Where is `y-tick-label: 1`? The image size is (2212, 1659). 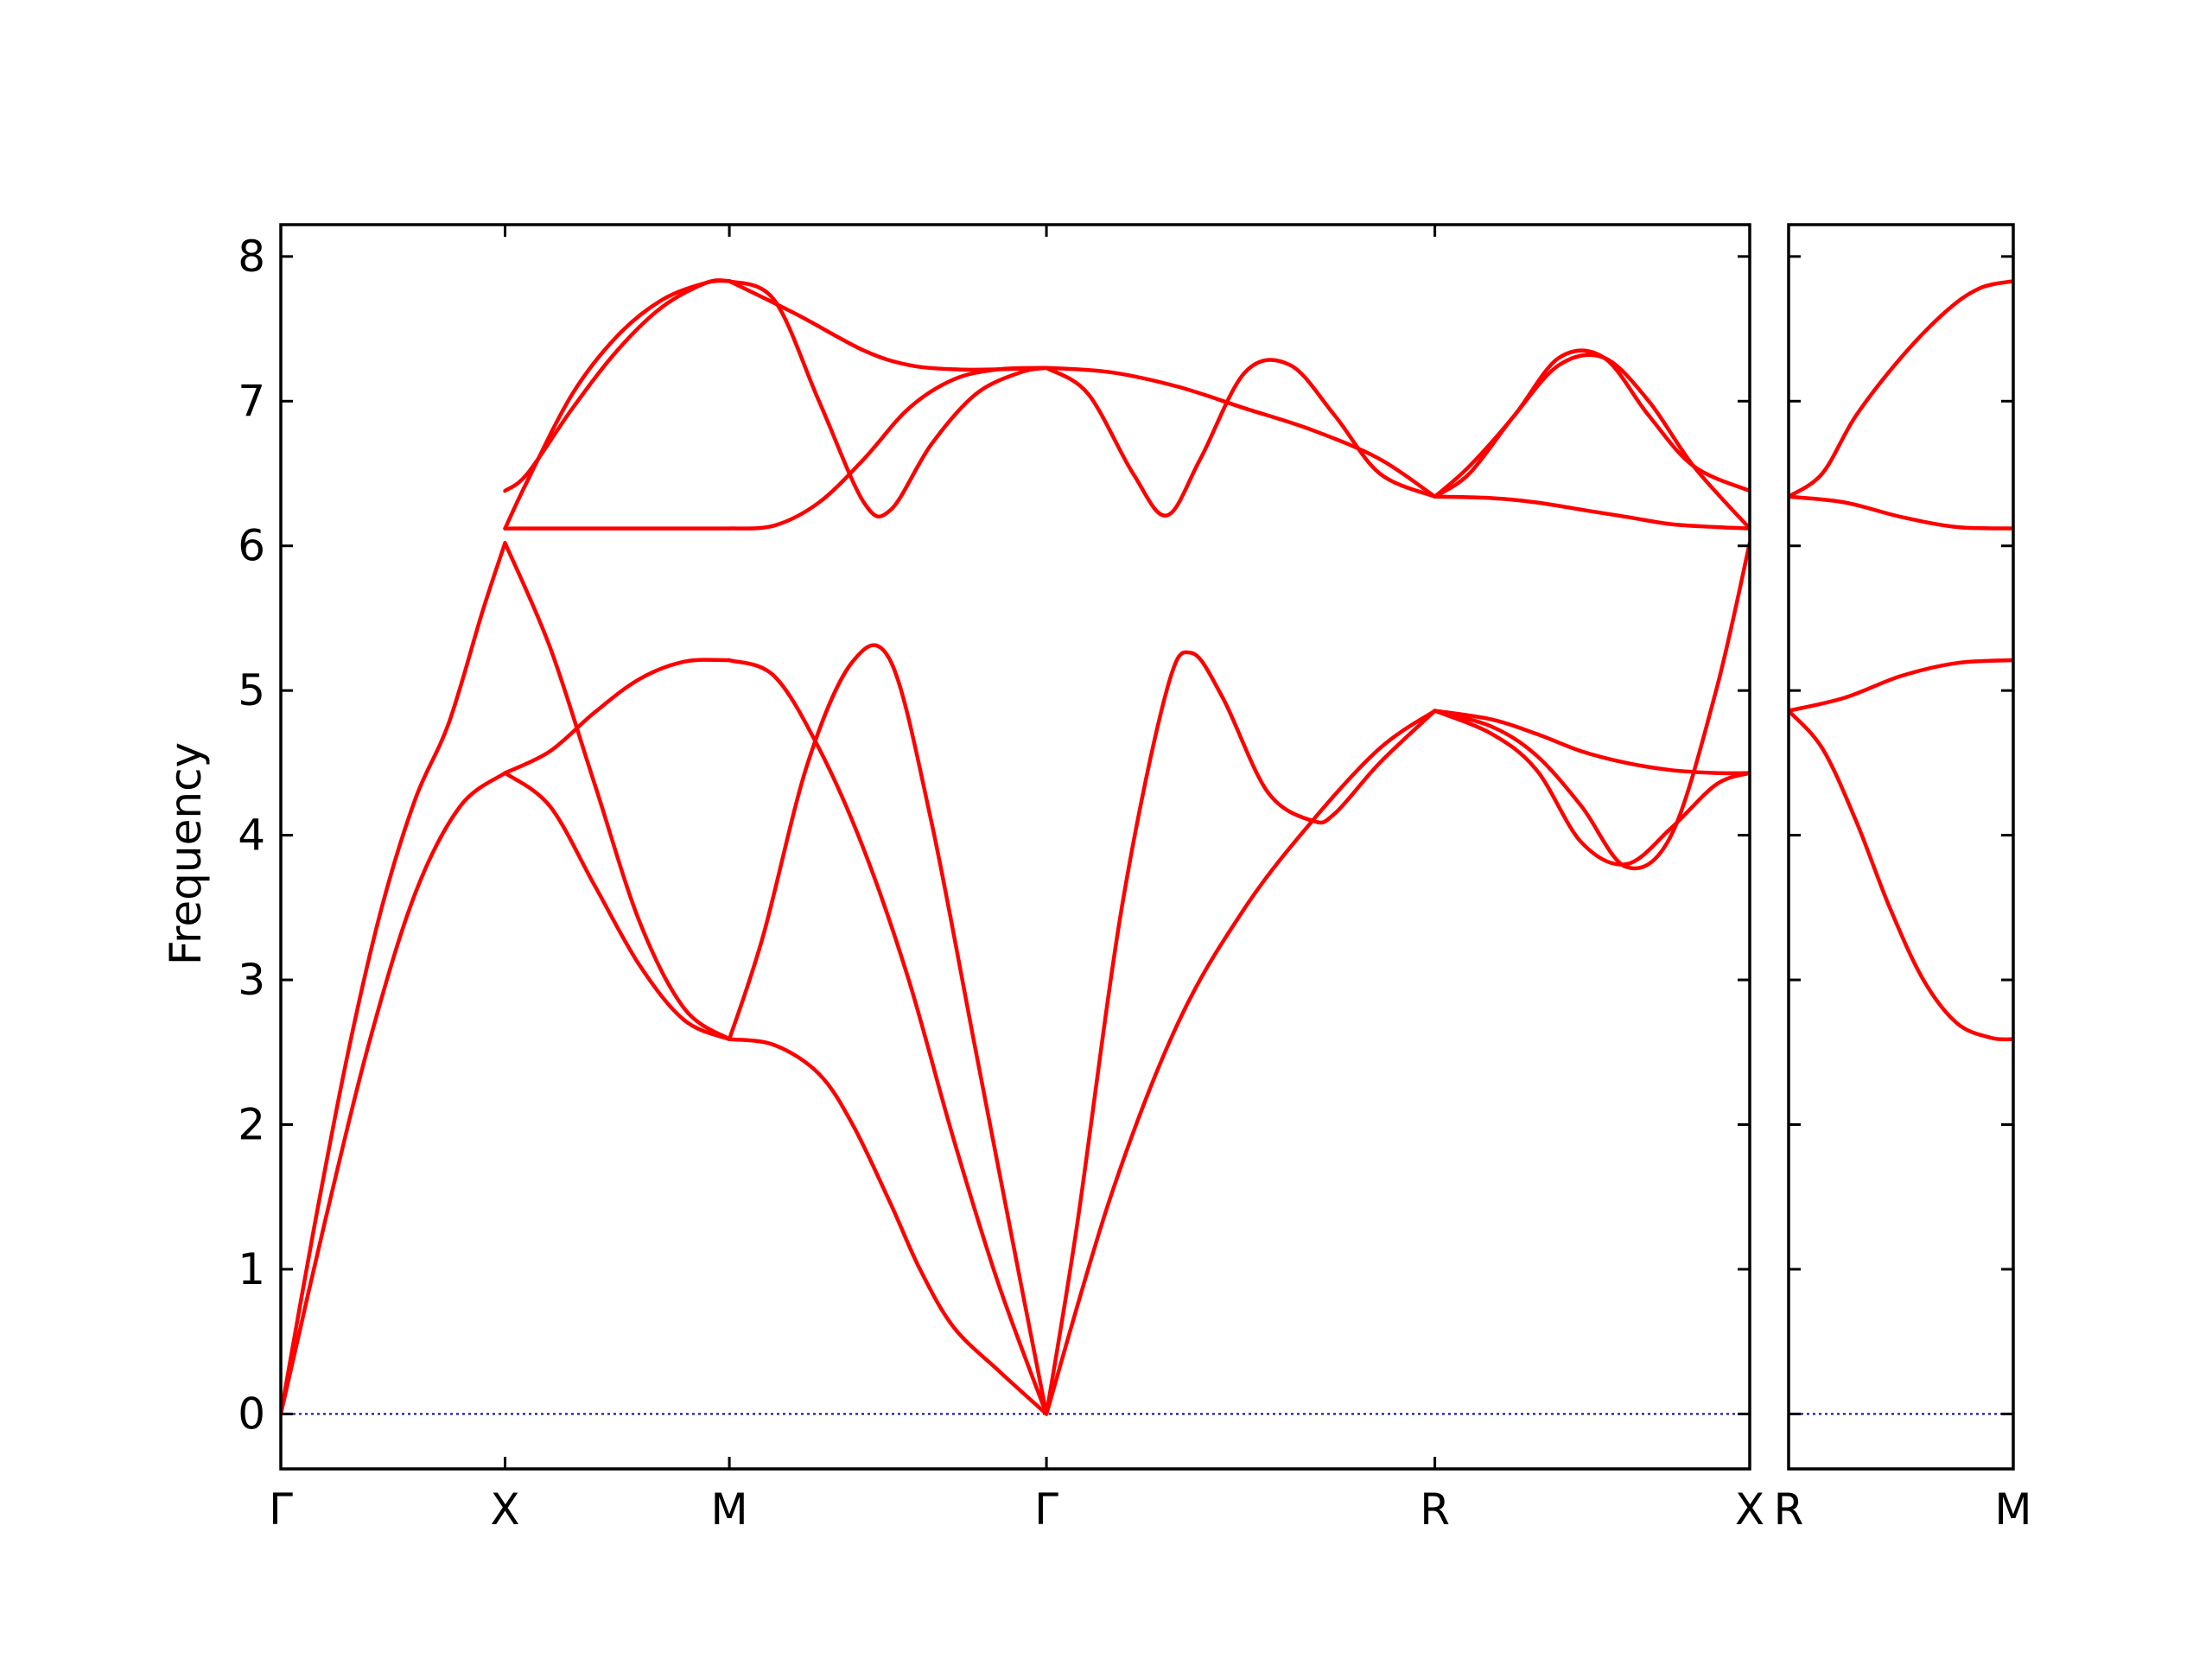
y-tick-label: 1 is located at coordinates (251, 1269).